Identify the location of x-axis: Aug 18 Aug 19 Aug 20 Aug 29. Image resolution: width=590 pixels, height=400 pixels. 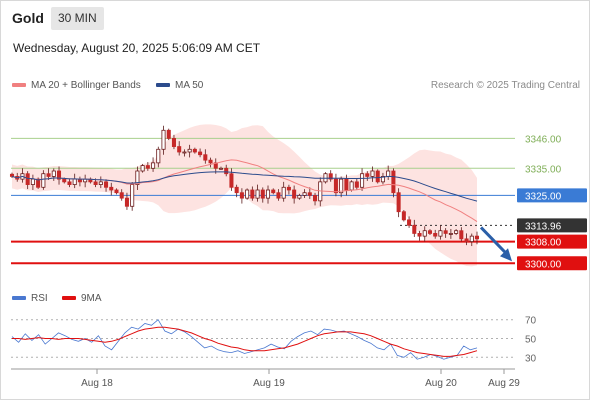
(265, 378).